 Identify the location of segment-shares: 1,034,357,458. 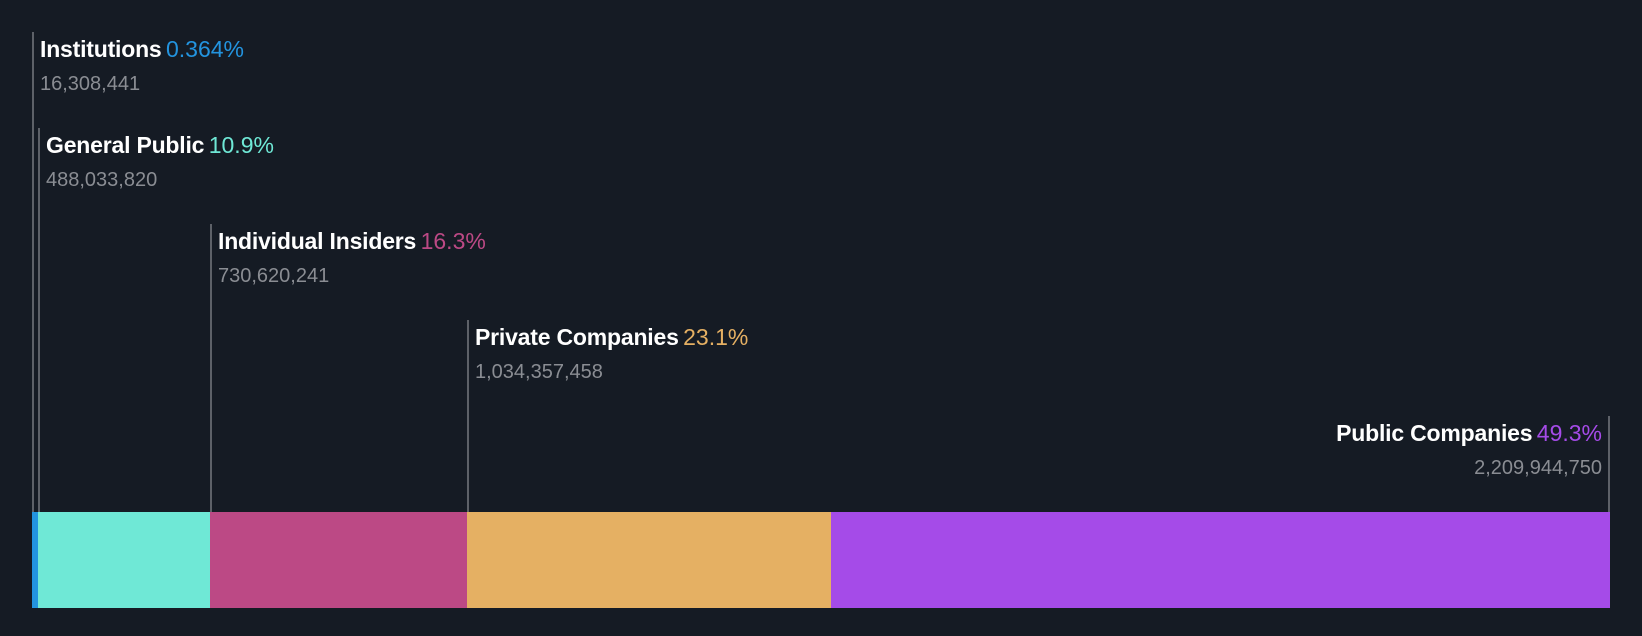
(539, 372).